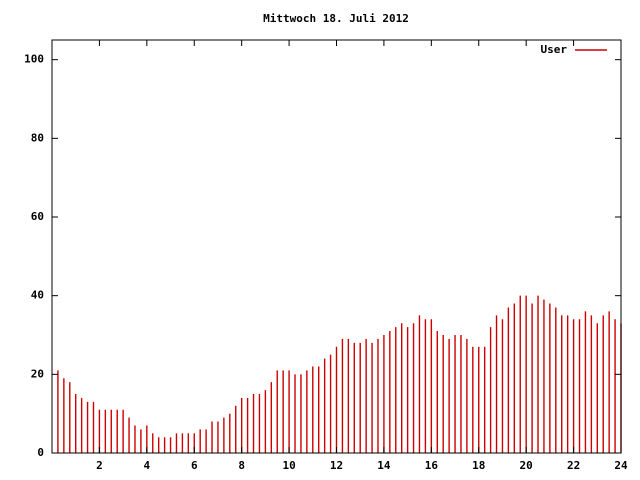 The width and height of the screenshot is (640, 480). I want to click on x-tick-label: 2, so click(99, 465).